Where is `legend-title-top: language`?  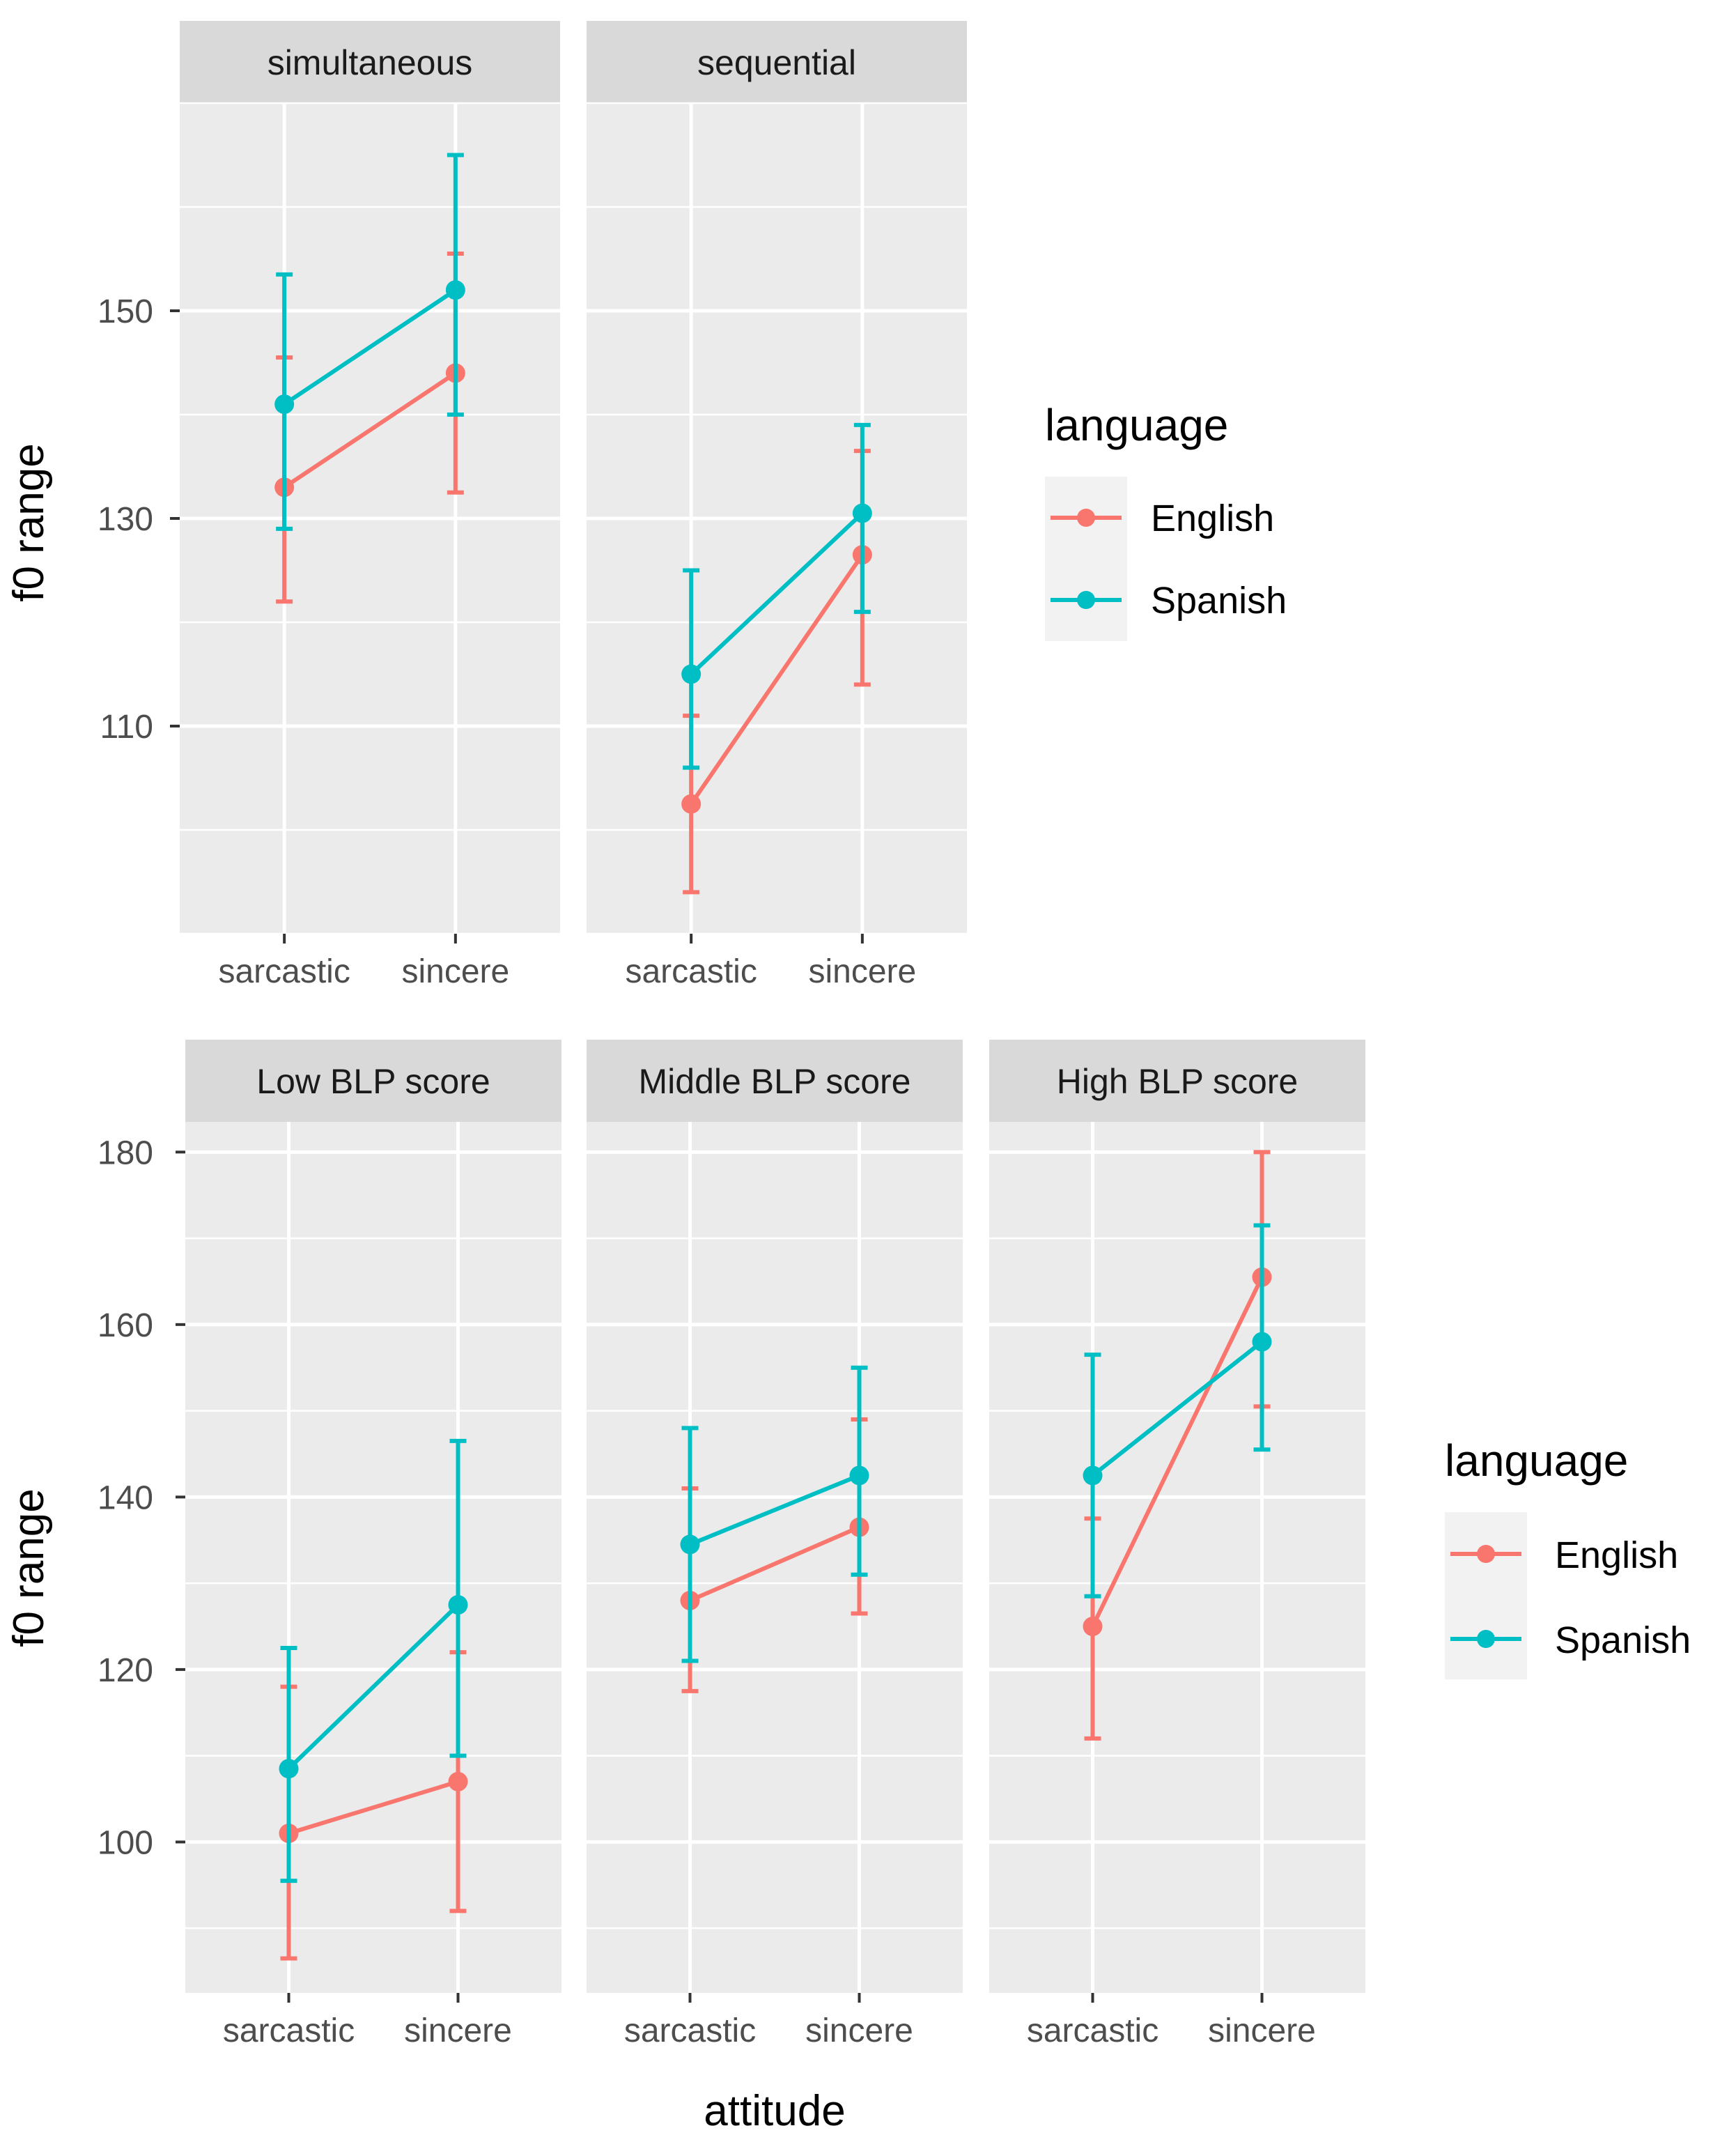
legend-title-top: language is located at coordinates (1136, 425).